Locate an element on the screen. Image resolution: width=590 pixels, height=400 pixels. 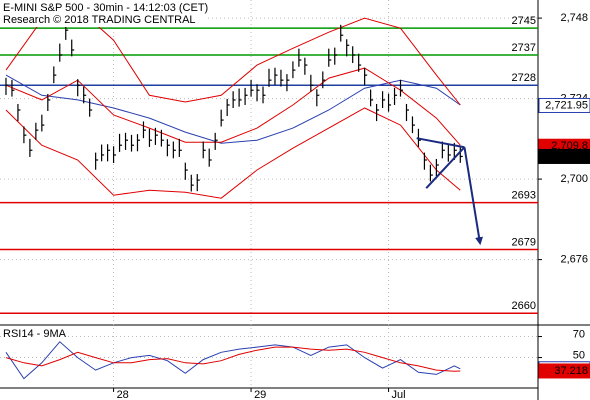
level-label: 2679 is located at coordinates (524, 242).